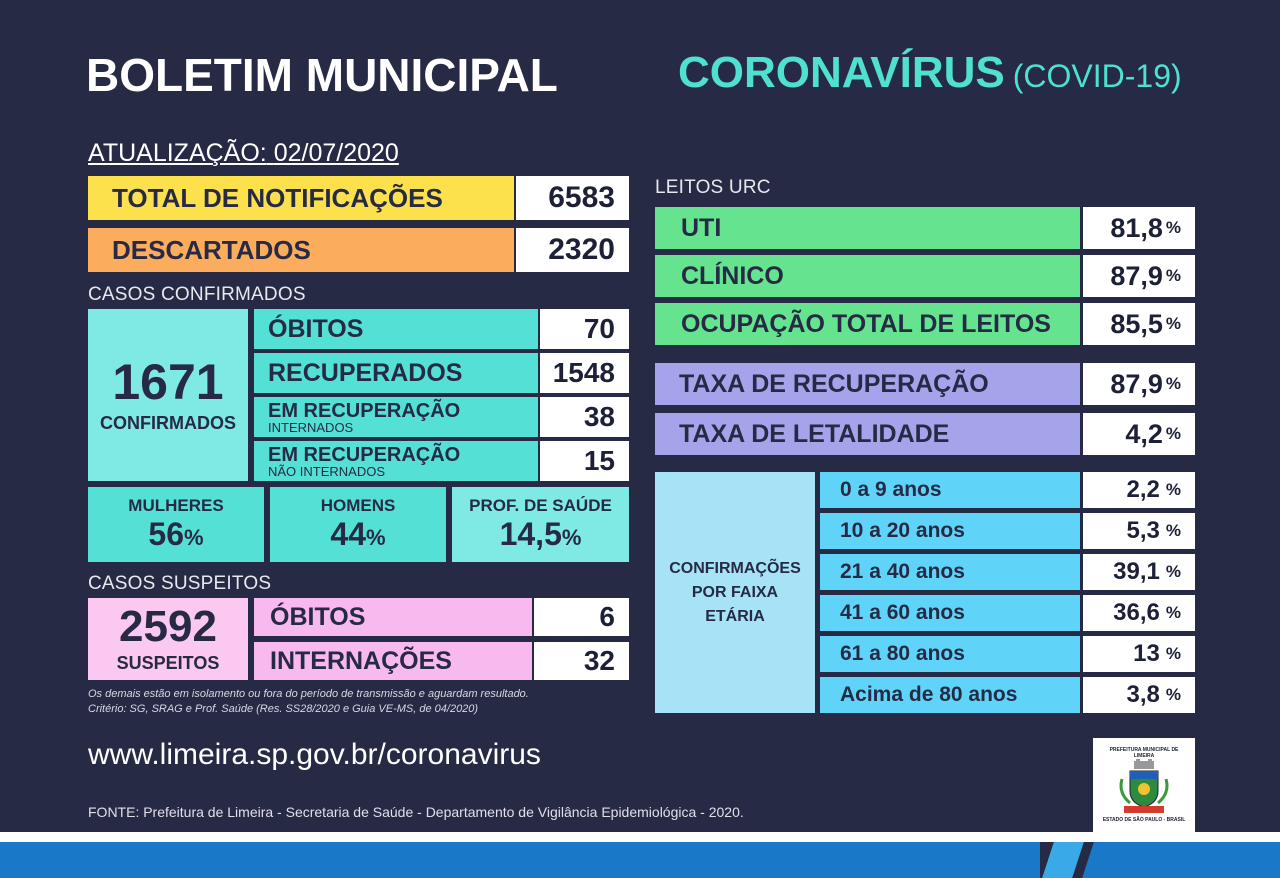 The image size is (1280, 878). I want to click on confirmed-row-not-hospitalized-label: EM RECUPERAÇÃO, so click(364, 454).